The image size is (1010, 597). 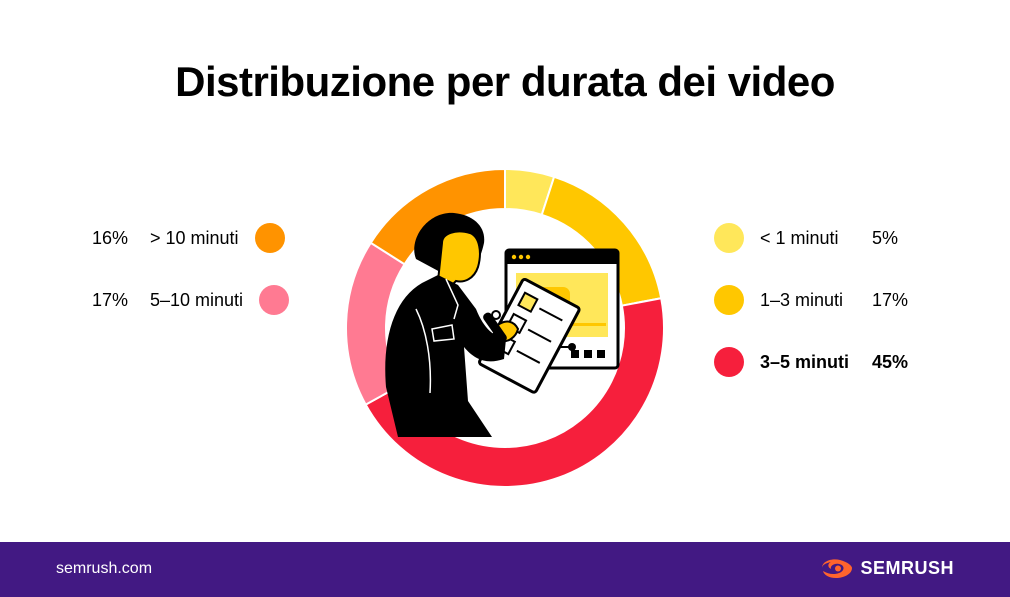 I want to click on legend-label: 1–3 minuti, so click(x=802, y=299).